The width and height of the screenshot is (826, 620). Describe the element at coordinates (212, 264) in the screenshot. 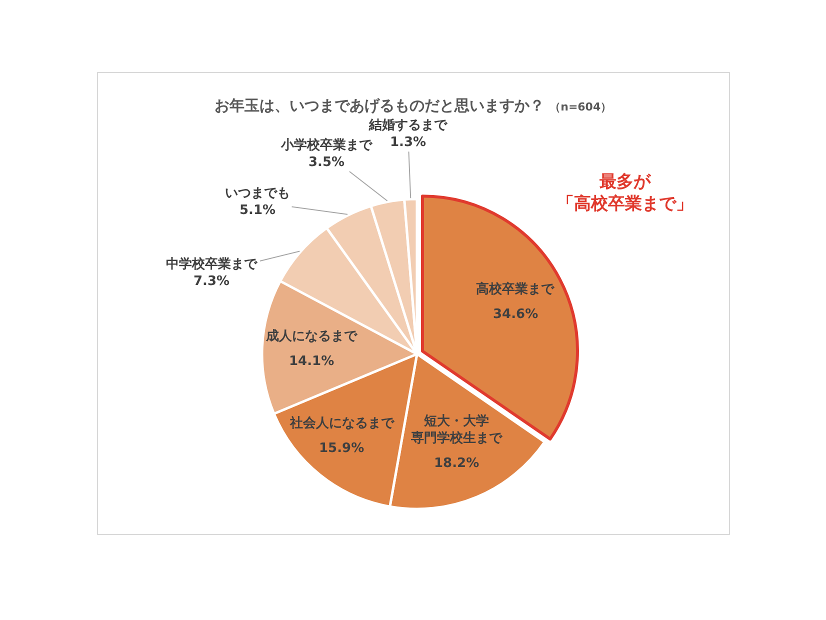

I see `slice-label: 中学校卒業まで` at that location.